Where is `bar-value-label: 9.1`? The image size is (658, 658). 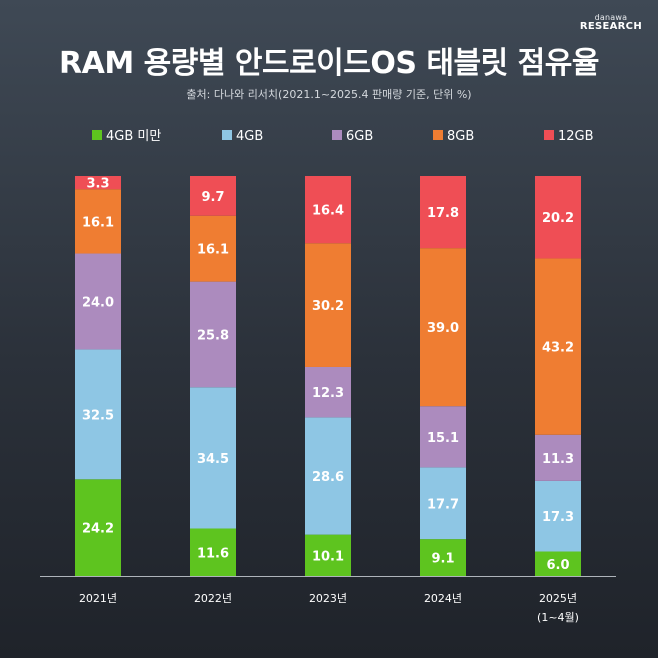
bar-value-label: 9.1 is located at coordinates (442, 559).